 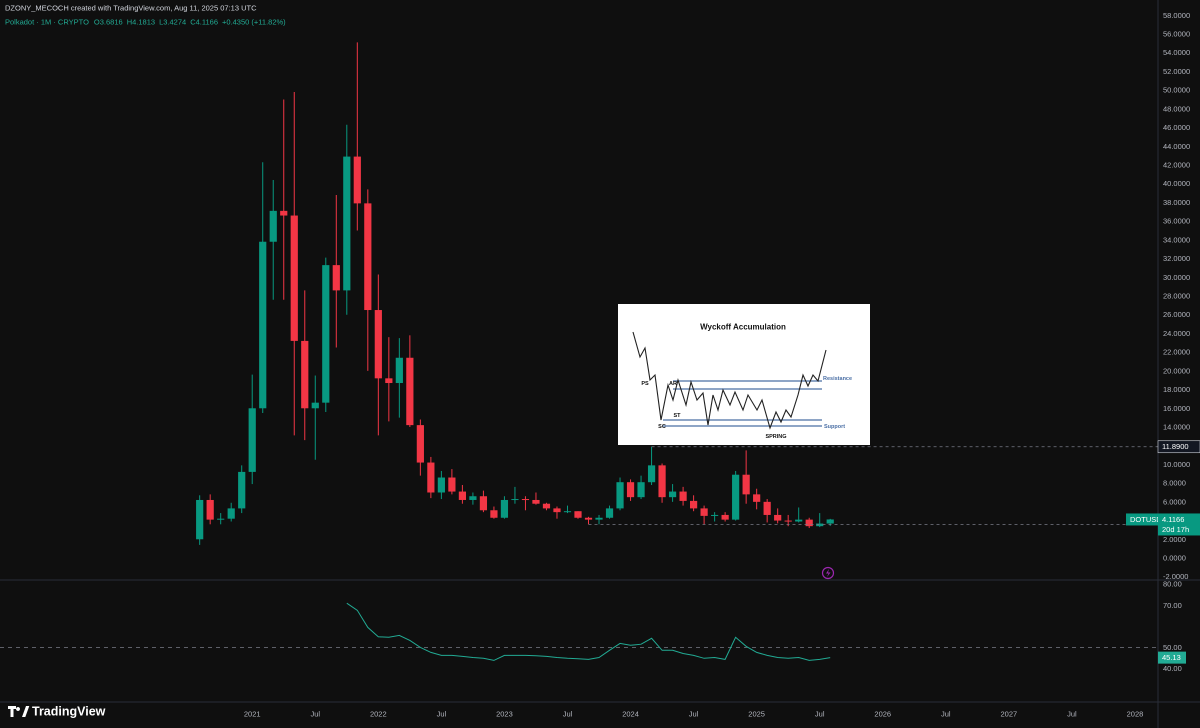 What do you see at coordinates (1173, 519) in the screenshot?
I see `last-price-value: 4.1166` at bounding box center [1173, 519].